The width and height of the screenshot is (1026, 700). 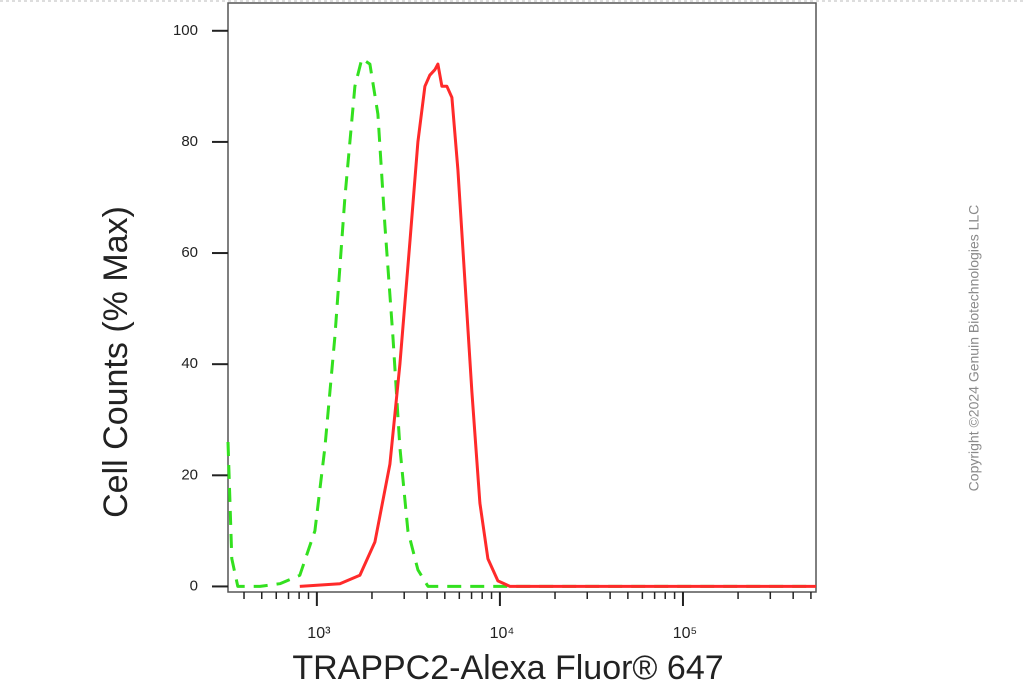 What do you see at coordinates (189, 141) in the screenshot?
I see `y-tick-label: 80` at bounding box center [189, 141].